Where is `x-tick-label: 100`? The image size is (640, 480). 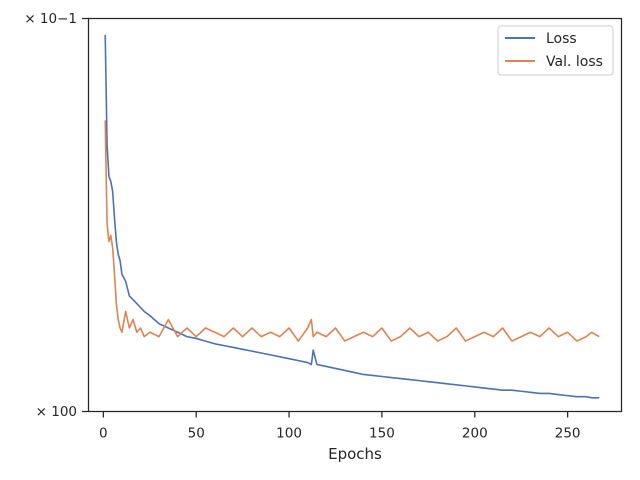
x-tick-label: 100 is located at coordinates (289, 434).